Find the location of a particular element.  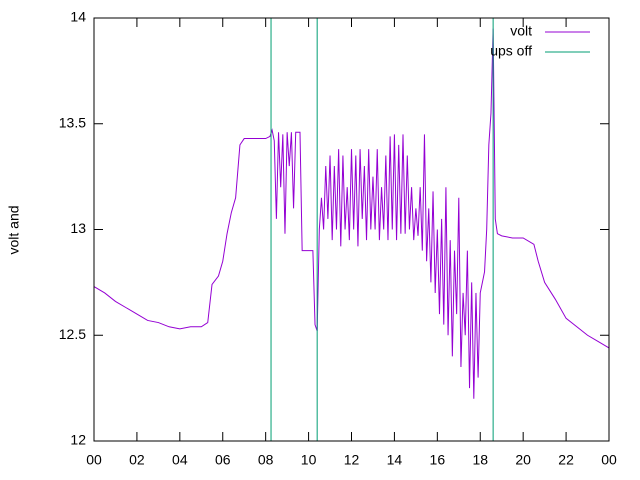

legend-label: ups off is located at coordinates (511, 51).